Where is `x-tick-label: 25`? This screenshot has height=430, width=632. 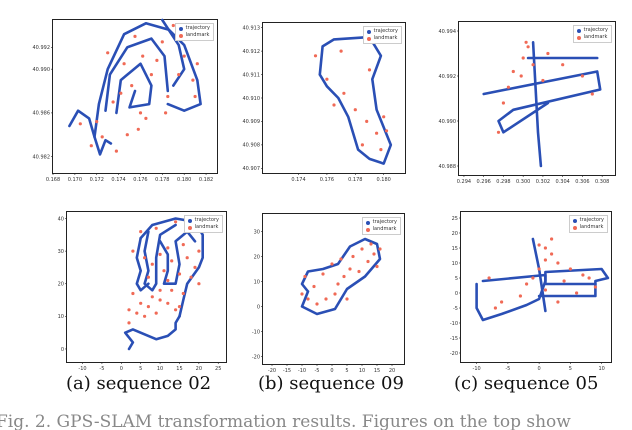
x-tick-label: 25 is located at coordinates (218, 369).